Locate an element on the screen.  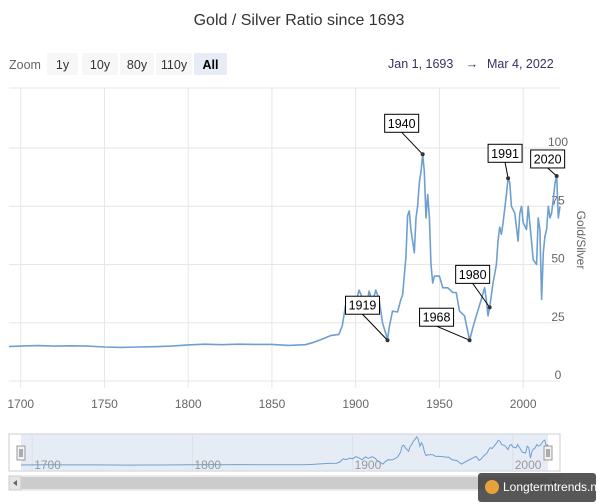
zoom-label: Zoom is located at coordinates (25, 65).